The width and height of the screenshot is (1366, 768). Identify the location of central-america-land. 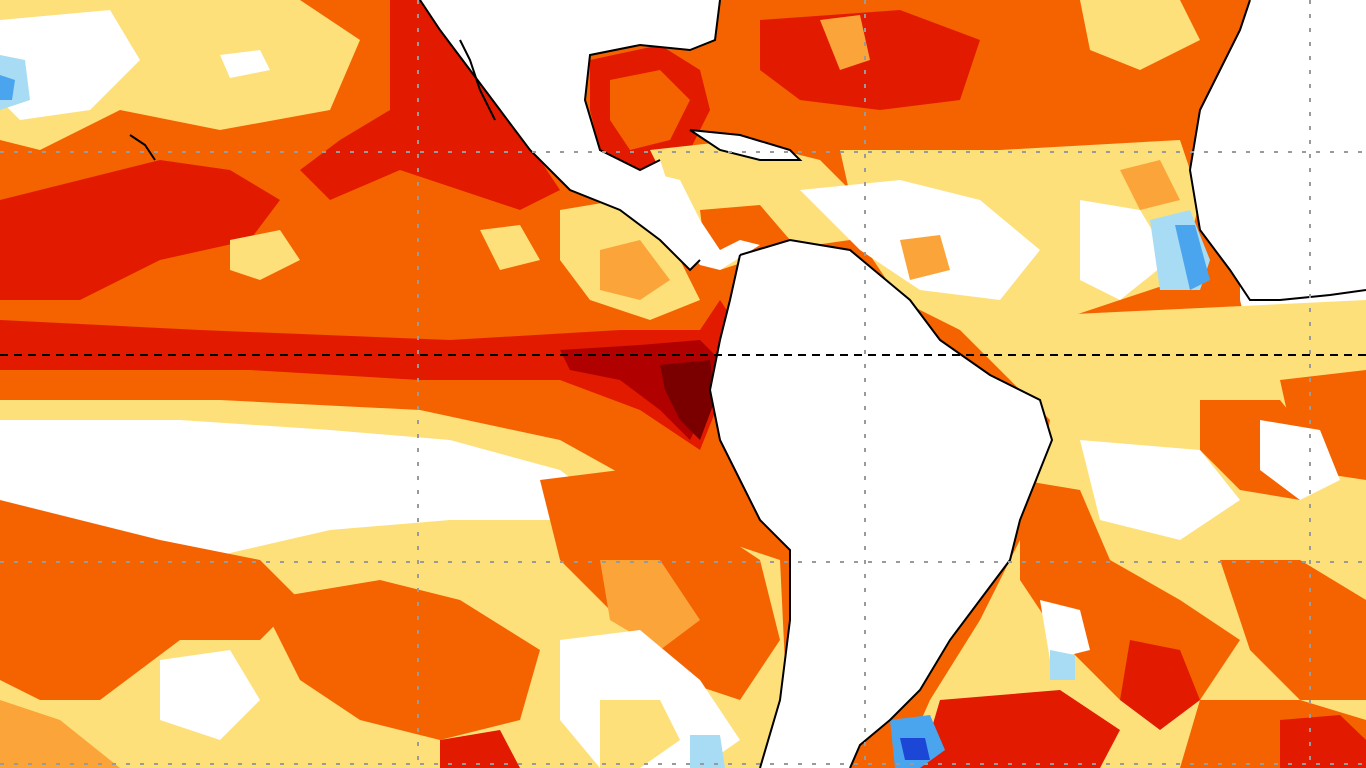
(700, 220).